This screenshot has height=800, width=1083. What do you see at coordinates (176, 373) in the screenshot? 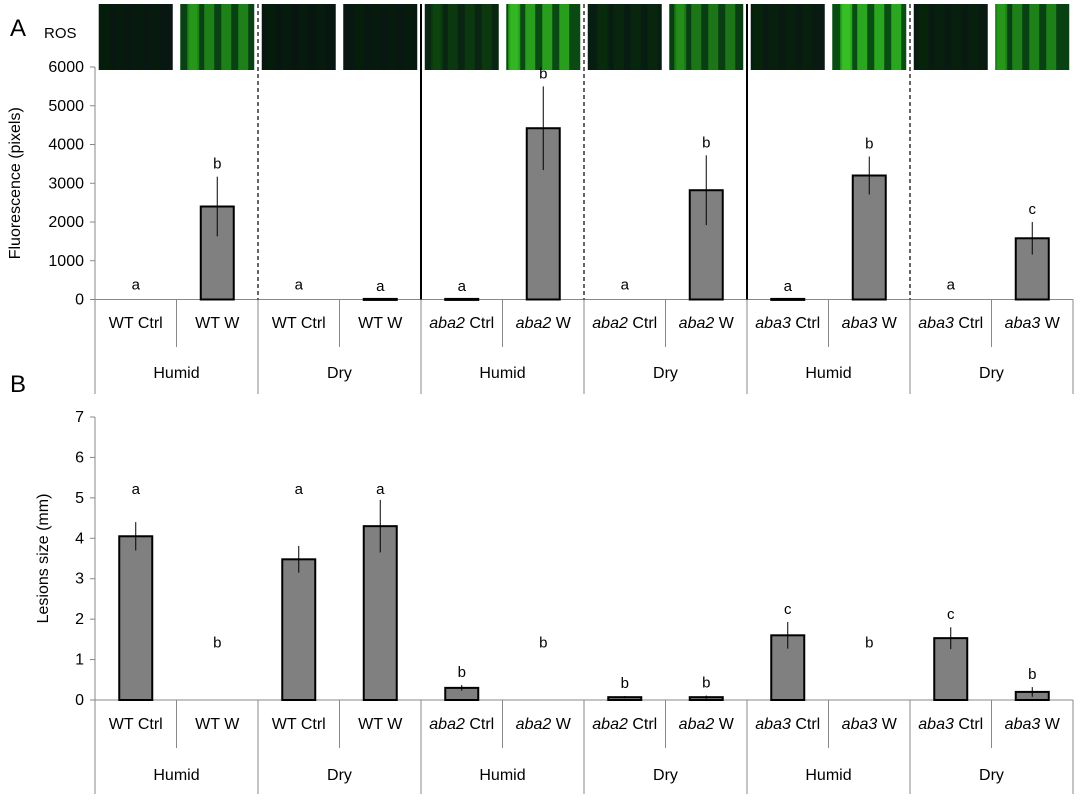
I see `panel-a-group-label: Humid` at bounding box center [176, 373].